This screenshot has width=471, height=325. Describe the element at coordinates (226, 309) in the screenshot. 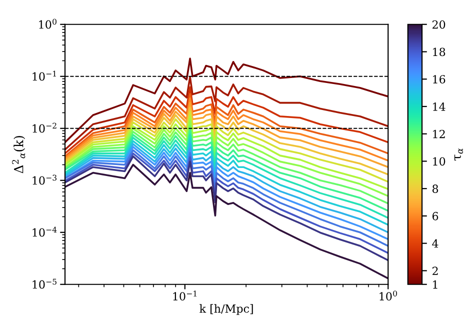

I see `x-axis-title: k [h/Mpc]` at that location.